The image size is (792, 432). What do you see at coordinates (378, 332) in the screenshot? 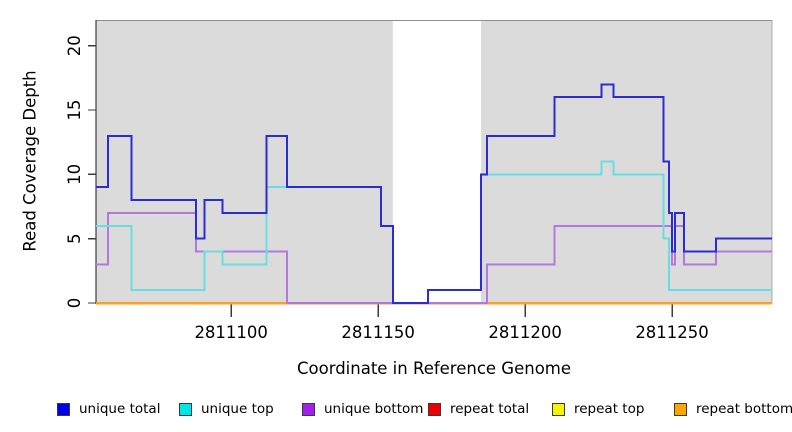
I see `x-tick-label: 2811150` at bounding box center [378, 332].